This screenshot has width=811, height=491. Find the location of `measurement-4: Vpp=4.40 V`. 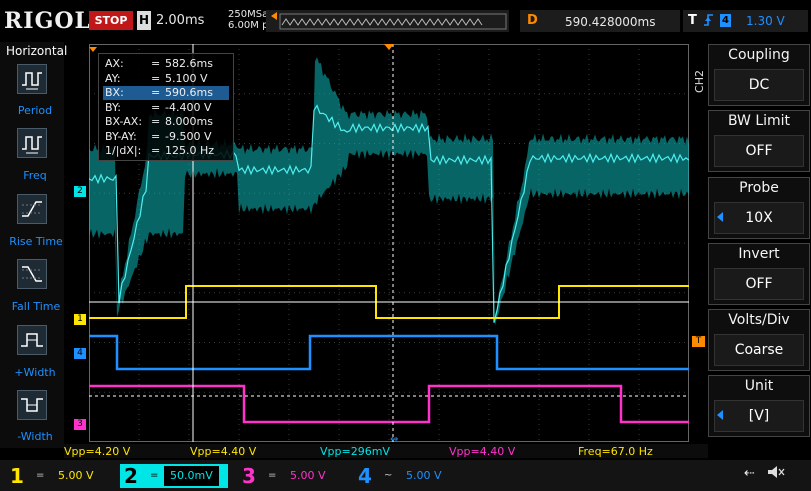

measurement-4: Vpp=4.40 V is located at coordinates (482, 451).